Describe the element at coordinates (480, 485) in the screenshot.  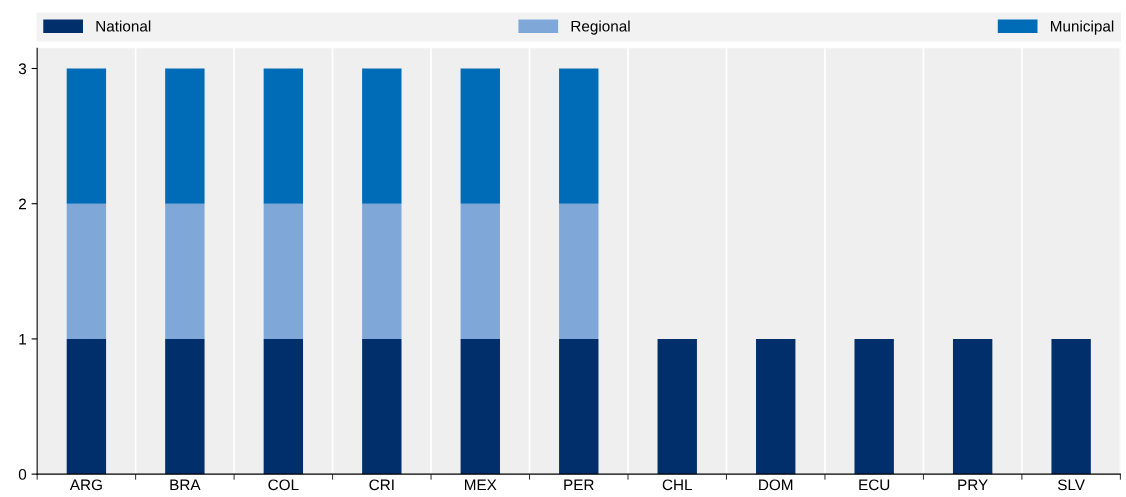
I see `x-tick-label: MEX` at that location.